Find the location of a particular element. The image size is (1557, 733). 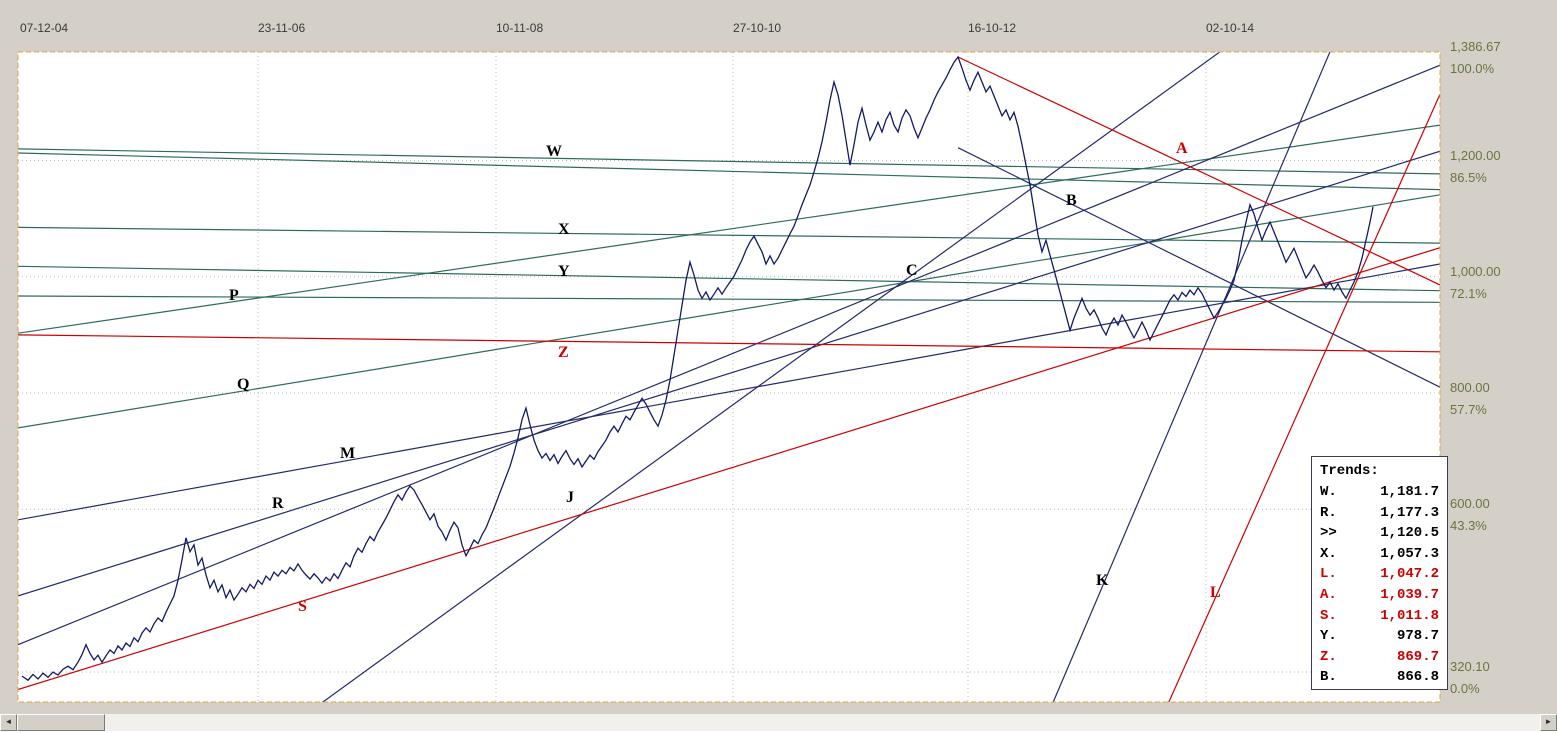

x-axis-date-label: 02-10-14 is located at coordinates (1230, 28).